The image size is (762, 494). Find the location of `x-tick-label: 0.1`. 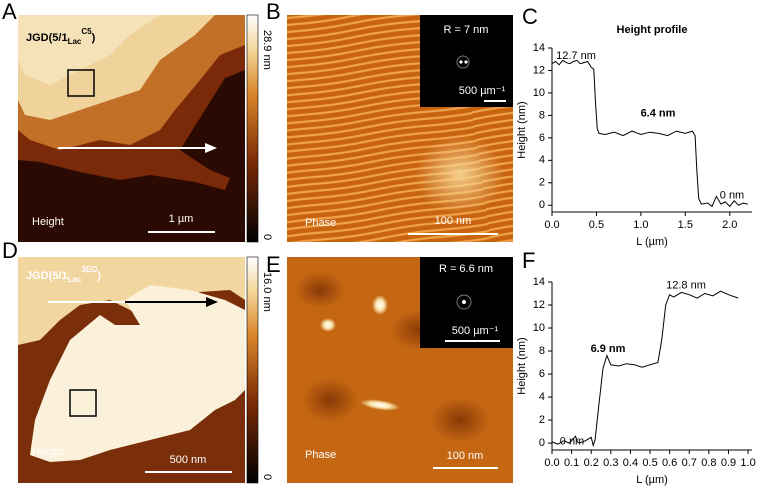

x-tick-label: 0.1 is located at coordinates (571, 463).